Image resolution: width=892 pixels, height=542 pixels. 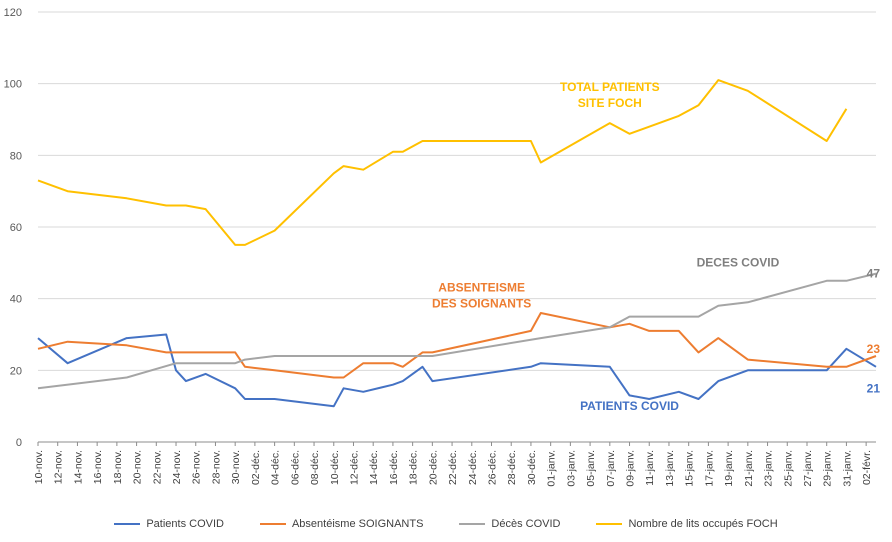 I want to click on x-tick-label: 31-janv., so click(x=847, y=468).